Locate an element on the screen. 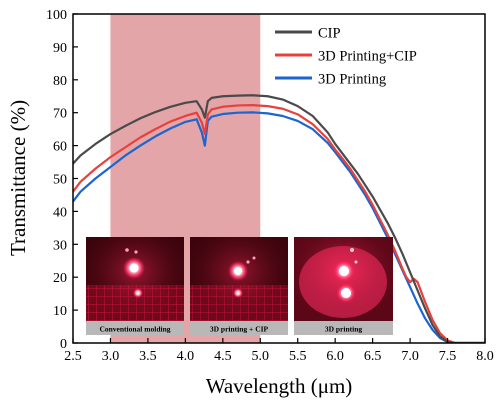 This screenshot has width=500, height=412. legend: CIP 3D Printing+CIP 3D Printing is located at coordinates (346, 57).